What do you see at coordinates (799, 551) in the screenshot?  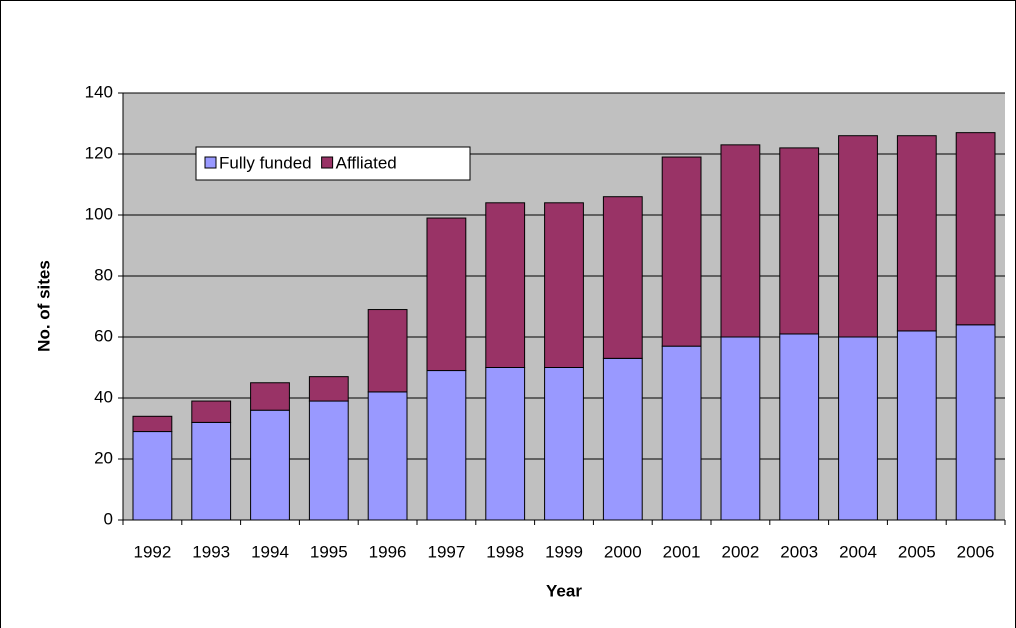 I see `x-tick-label: 2003` at bounding box center [799, 551].